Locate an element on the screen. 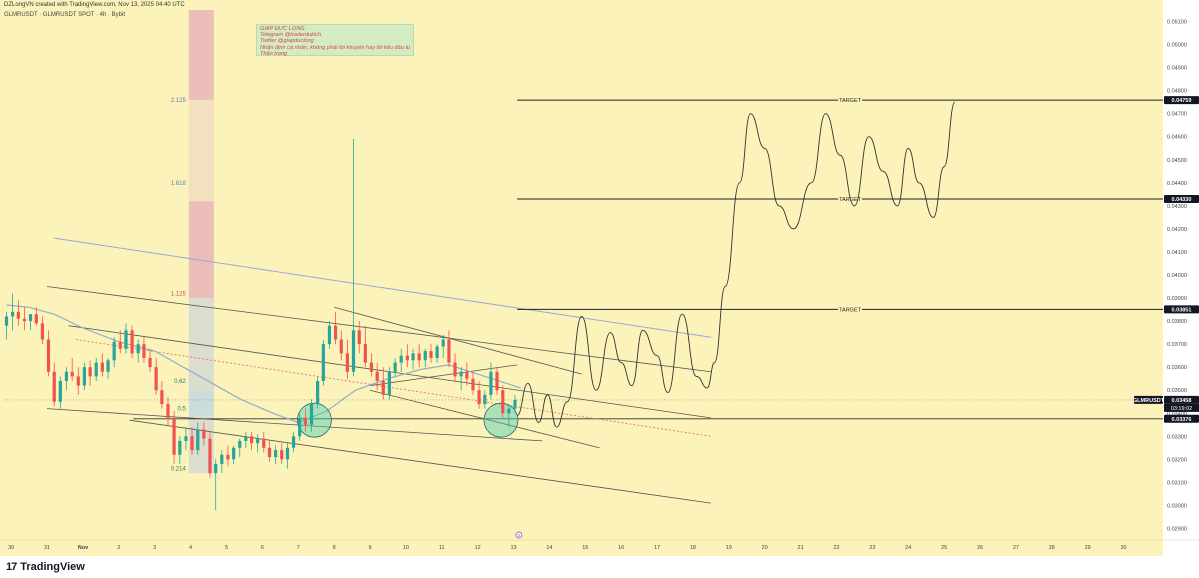 This screenshot has width=1199, height=578. time-tick-label-9: 8 is located at coordinates (334, 548).